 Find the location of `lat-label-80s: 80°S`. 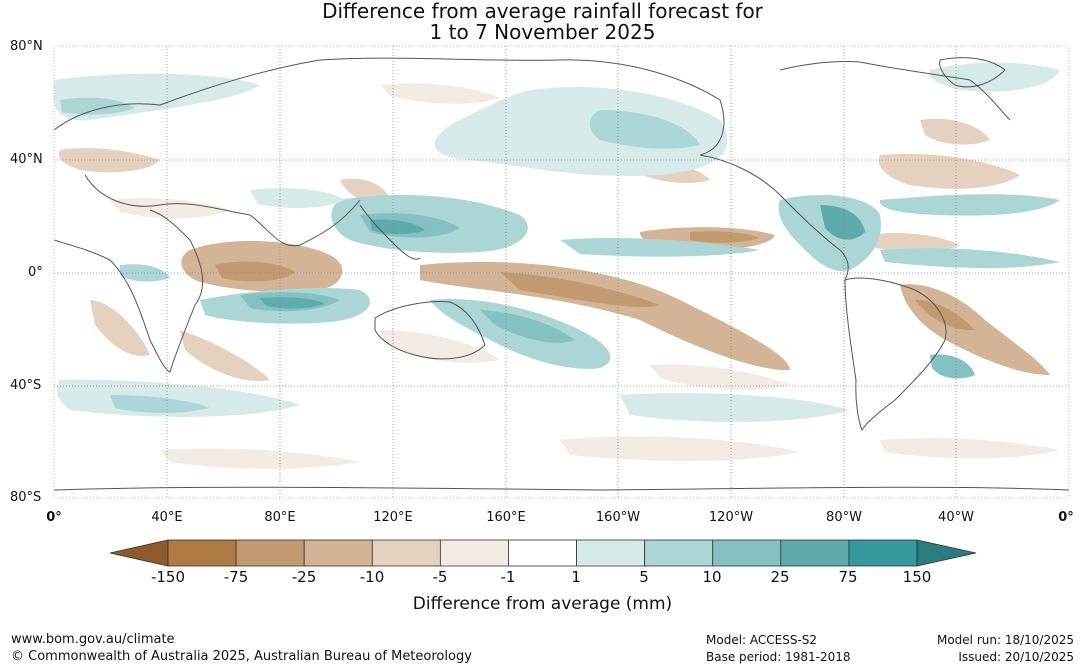

lat-label-80s: 80°S is located at coordinates (26, 497).